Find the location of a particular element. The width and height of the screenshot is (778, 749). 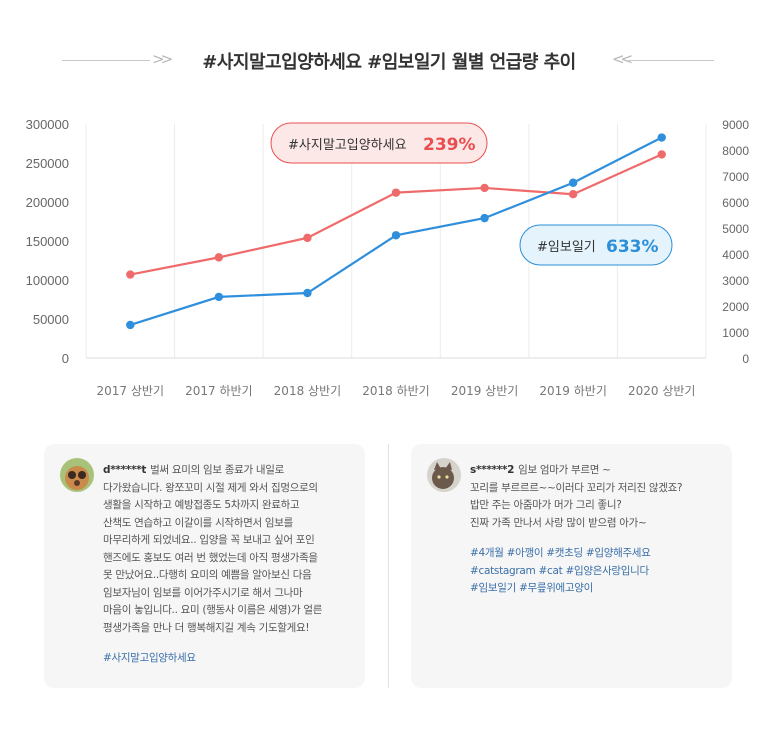

title-left-line is located at coordinates (106, 60).